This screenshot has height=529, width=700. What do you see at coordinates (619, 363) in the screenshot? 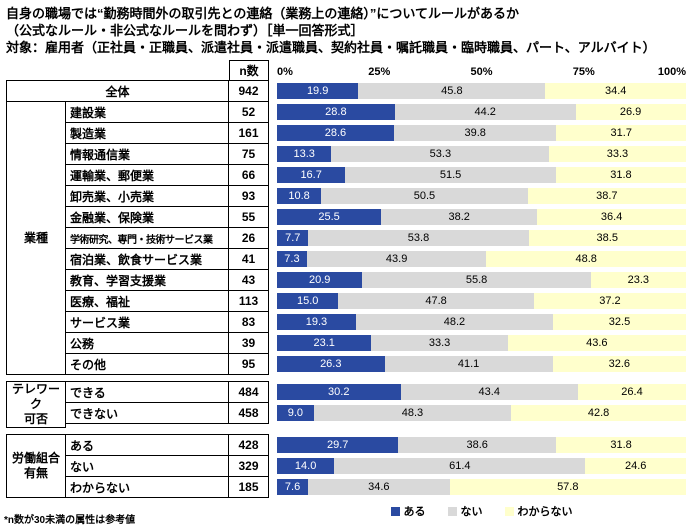
I see `bar-segment: 32.6` at bounding box center [619, 363].